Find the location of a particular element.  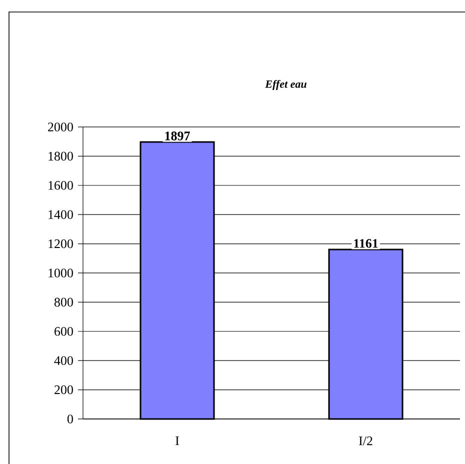

data-label: 1897 is located at coordinates (177, 136).